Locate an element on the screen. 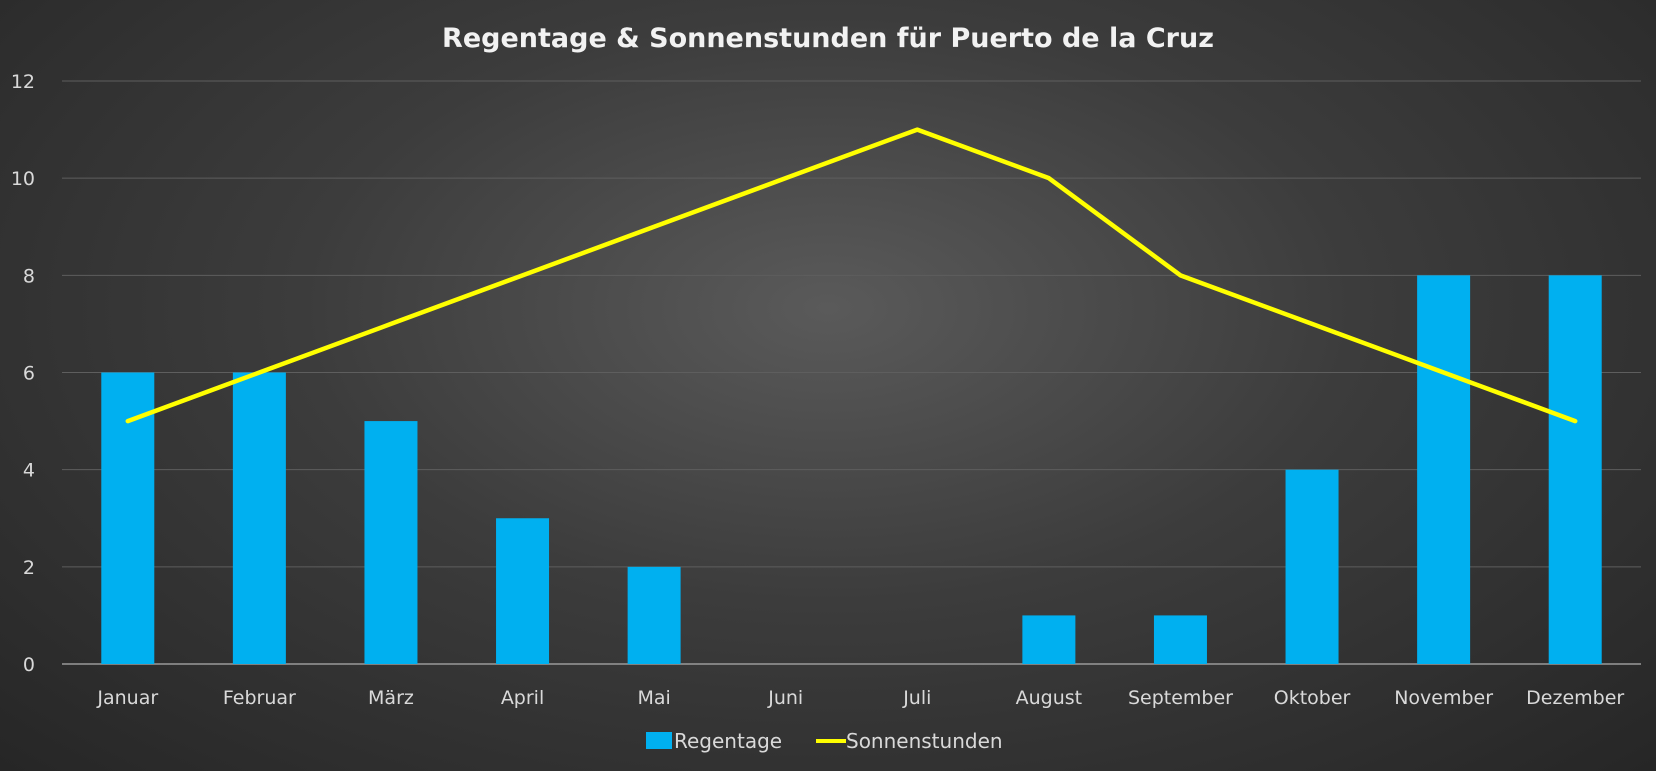 The height and width of the screenshot is (771, 1656). bar-regentage-September is located at coordinates (1180, 639).